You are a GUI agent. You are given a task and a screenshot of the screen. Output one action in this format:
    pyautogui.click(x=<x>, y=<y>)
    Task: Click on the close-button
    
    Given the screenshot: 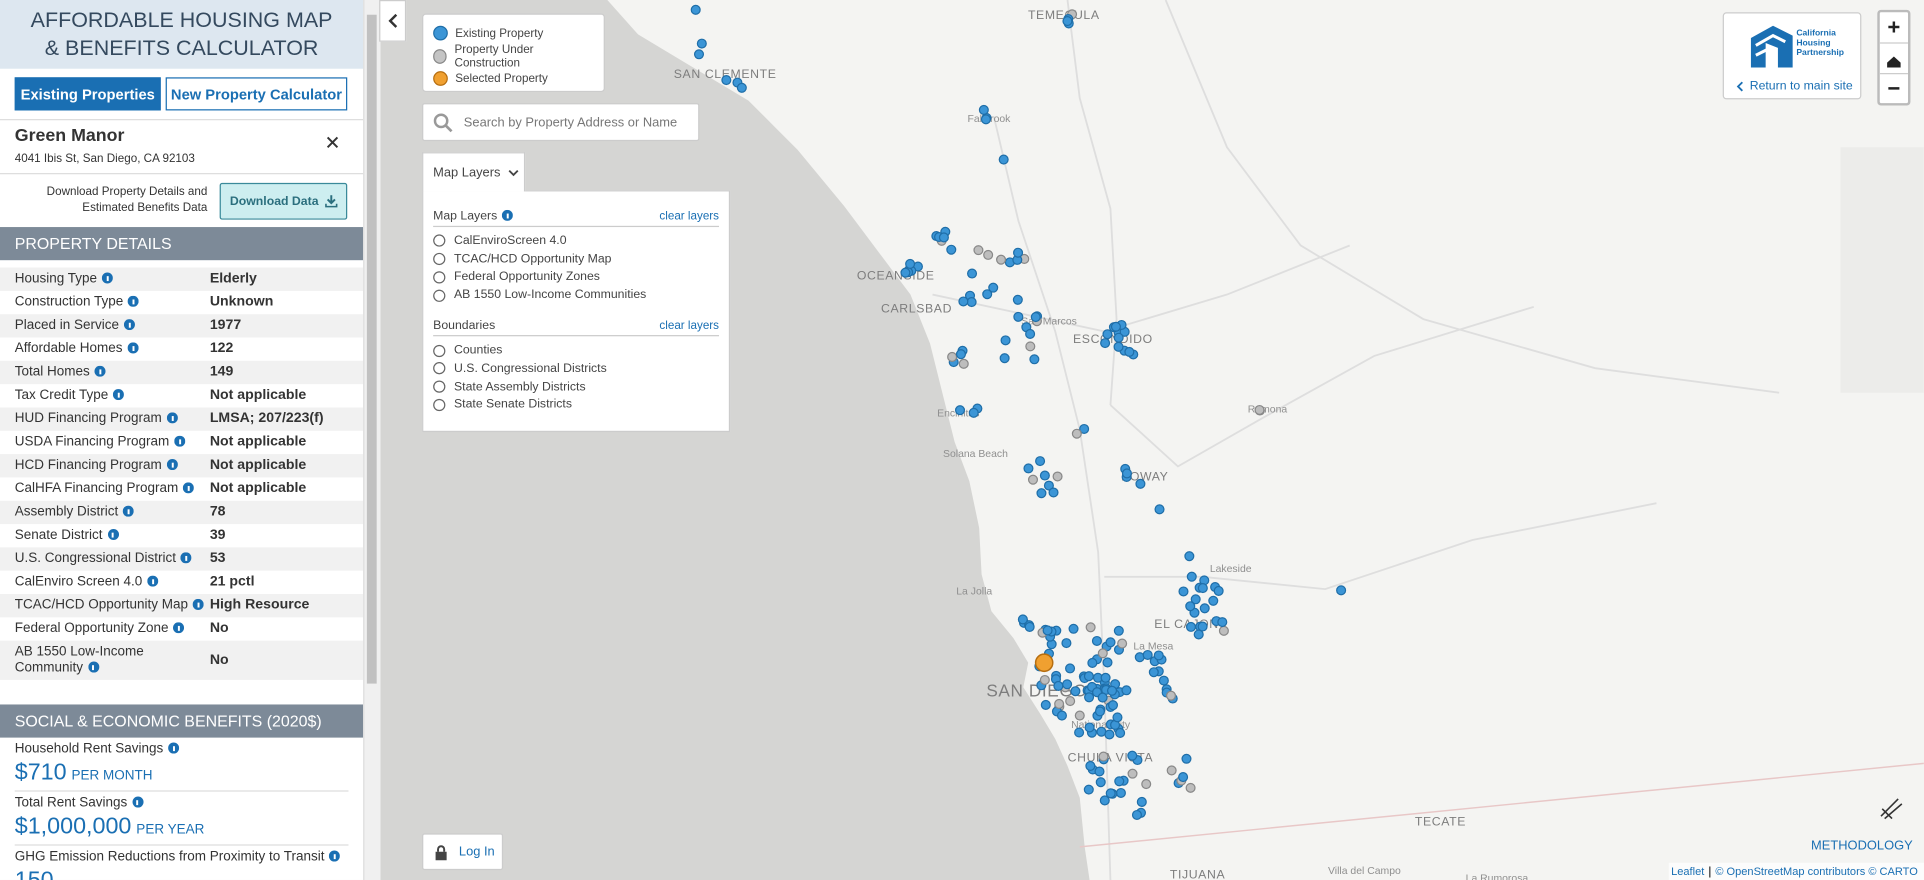 What is the action you would take?
    pyautogui.click(x=332, y=142)
    